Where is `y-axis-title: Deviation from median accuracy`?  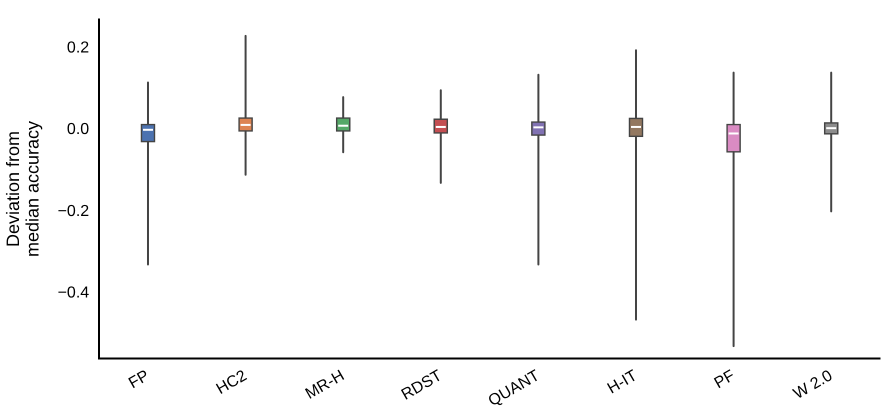
y-axis-title: Deviation from median accuracy is located at coordinates (22, 189).